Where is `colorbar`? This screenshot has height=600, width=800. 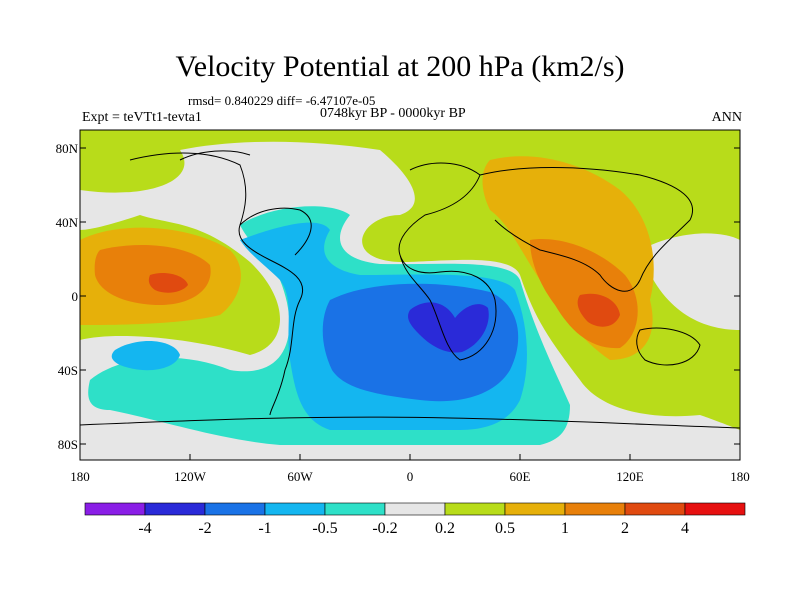
colorbar is located at coordinates (415, 509).